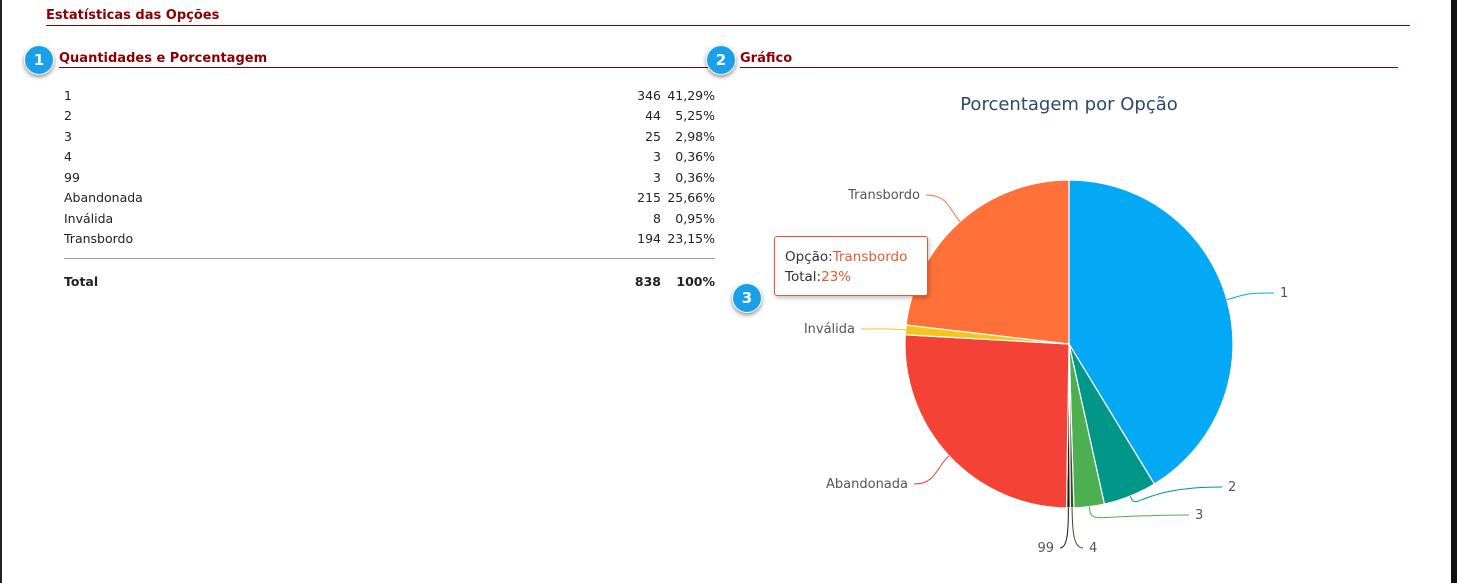  I want to click on slice-label: 1, so click(1284, 293).